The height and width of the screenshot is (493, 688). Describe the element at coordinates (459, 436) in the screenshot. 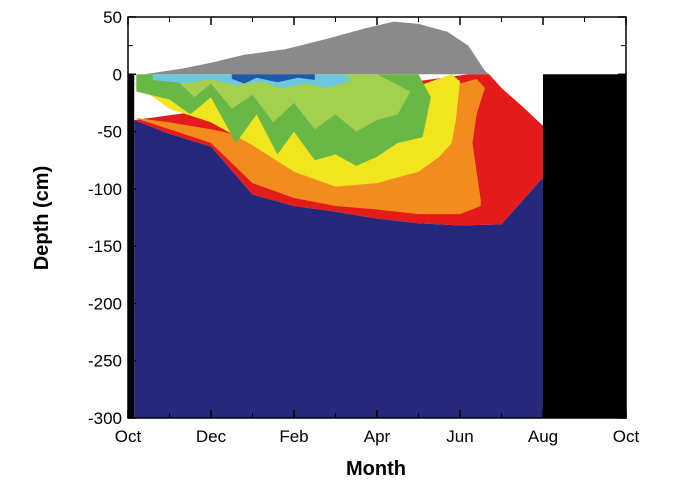

I see `x-tick-label: Jun` at that location.